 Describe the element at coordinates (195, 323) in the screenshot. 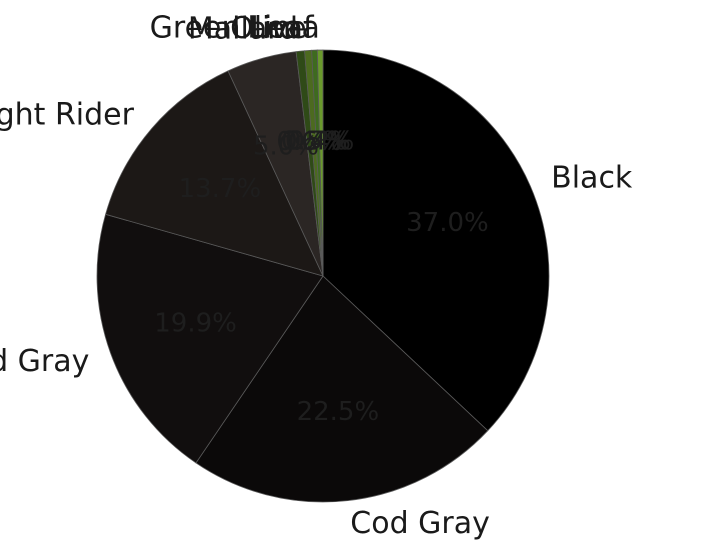

I see `slice-percent-label: 19.9%` at that location.